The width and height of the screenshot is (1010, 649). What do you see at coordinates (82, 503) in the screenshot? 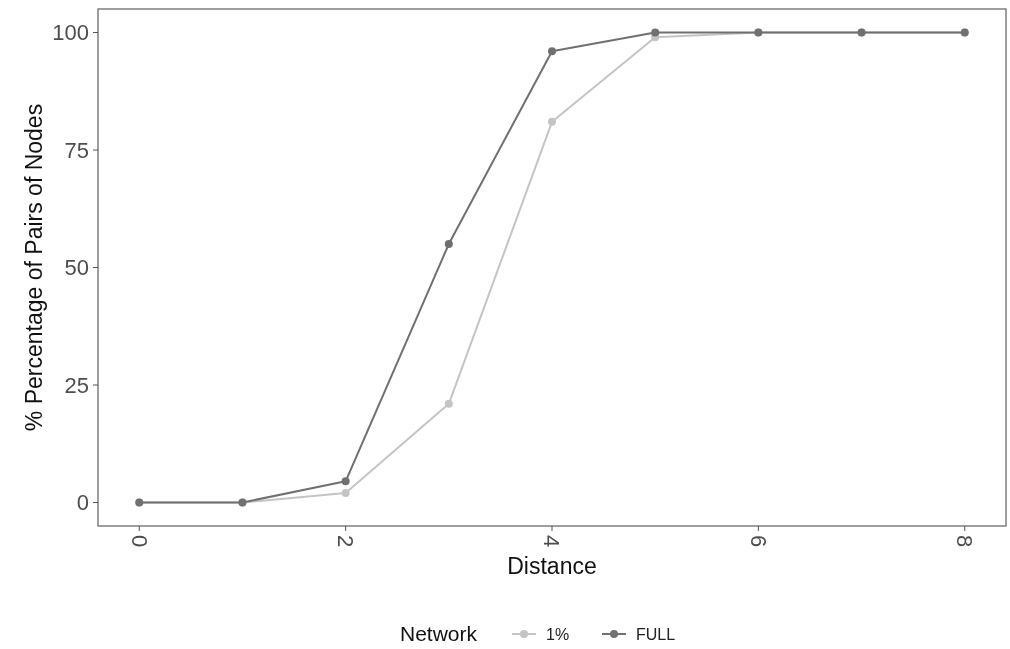
I see `y-tick-label: 0` at bounding box center [82, 503].